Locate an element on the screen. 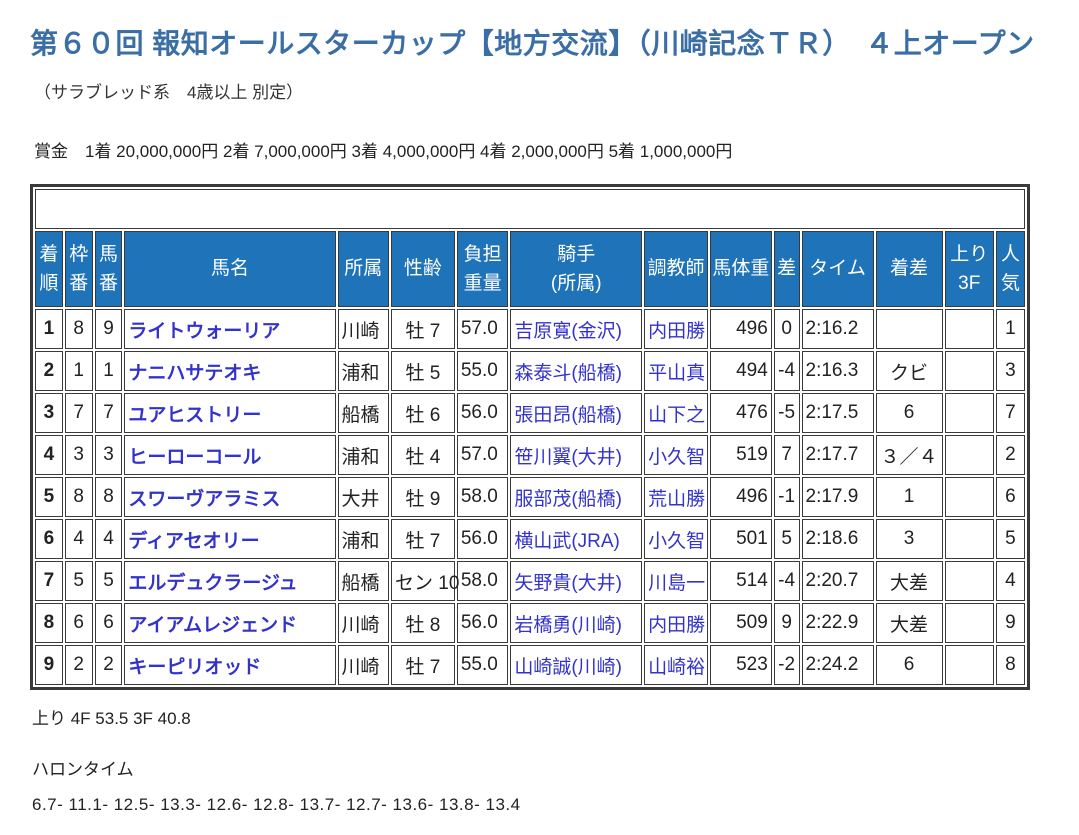  cell-horse: ヒーローコール is located at coordinates (230, 455).